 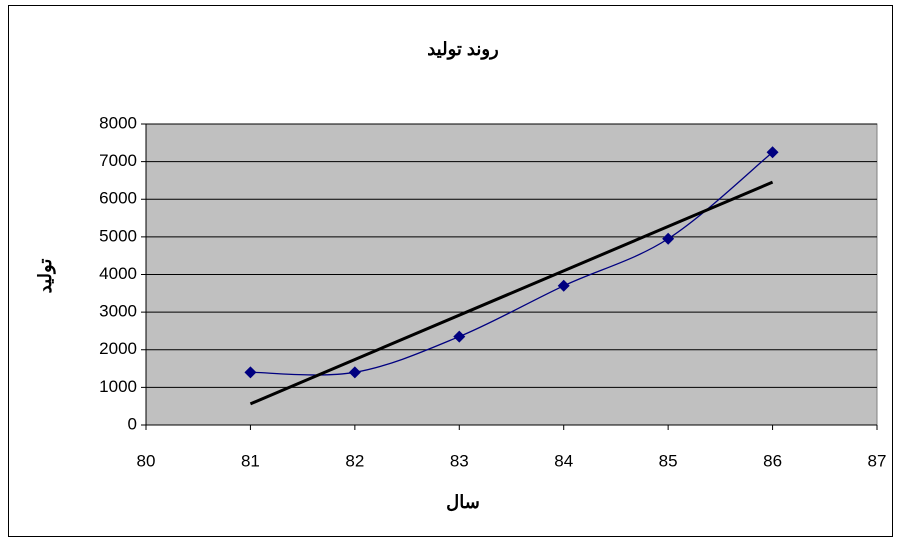 I want to click on x-axis-label: سال, so click(x=463, y=502).